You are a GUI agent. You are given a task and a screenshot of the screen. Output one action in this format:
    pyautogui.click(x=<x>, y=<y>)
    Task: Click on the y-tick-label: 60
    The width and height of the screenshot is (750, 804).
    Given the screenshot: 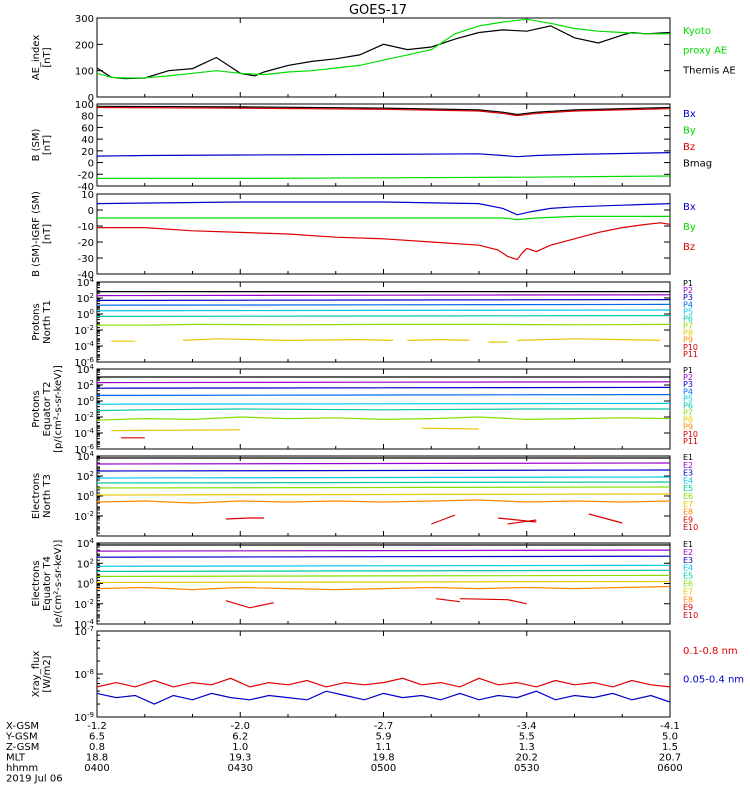 What is the action you would take?
    pyautogui.click(x=87, y=128)
    